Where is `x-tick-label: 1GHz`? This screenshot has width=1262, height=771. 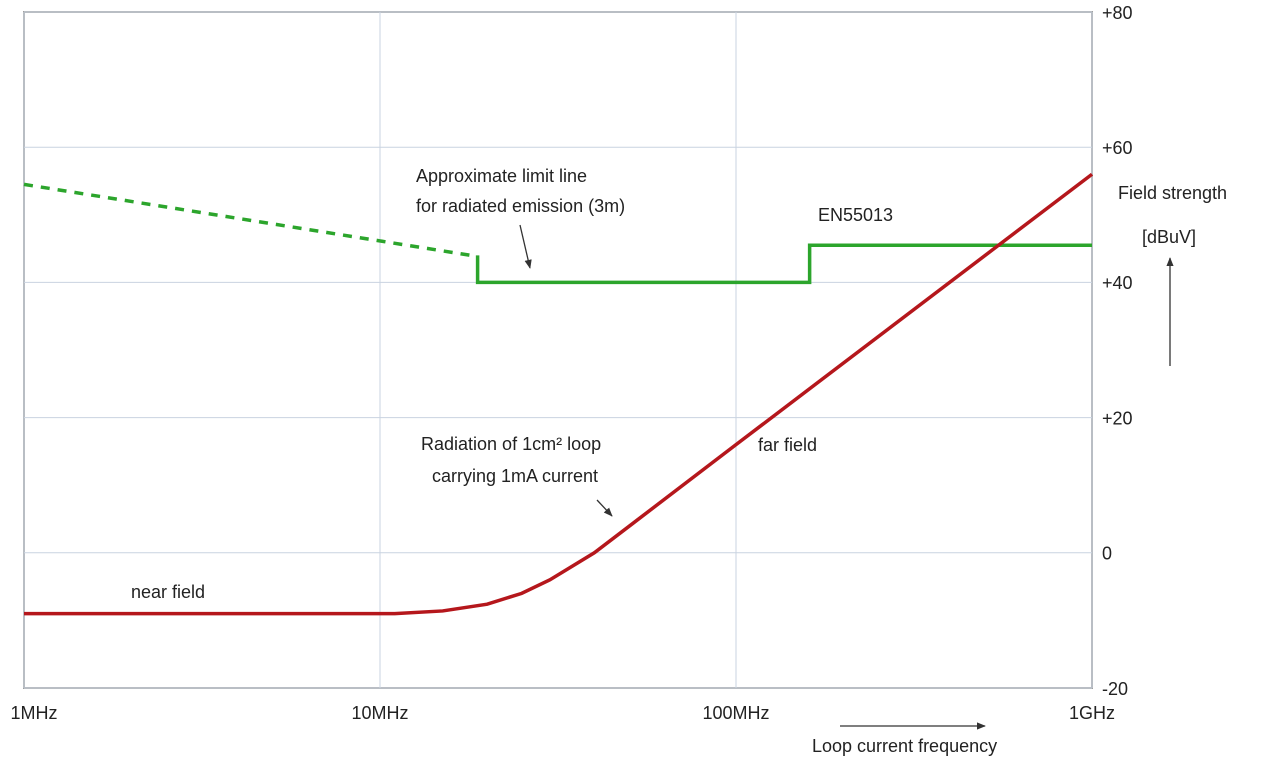 x-tick-label: 1GHz is located at coordinates (1092, 713).